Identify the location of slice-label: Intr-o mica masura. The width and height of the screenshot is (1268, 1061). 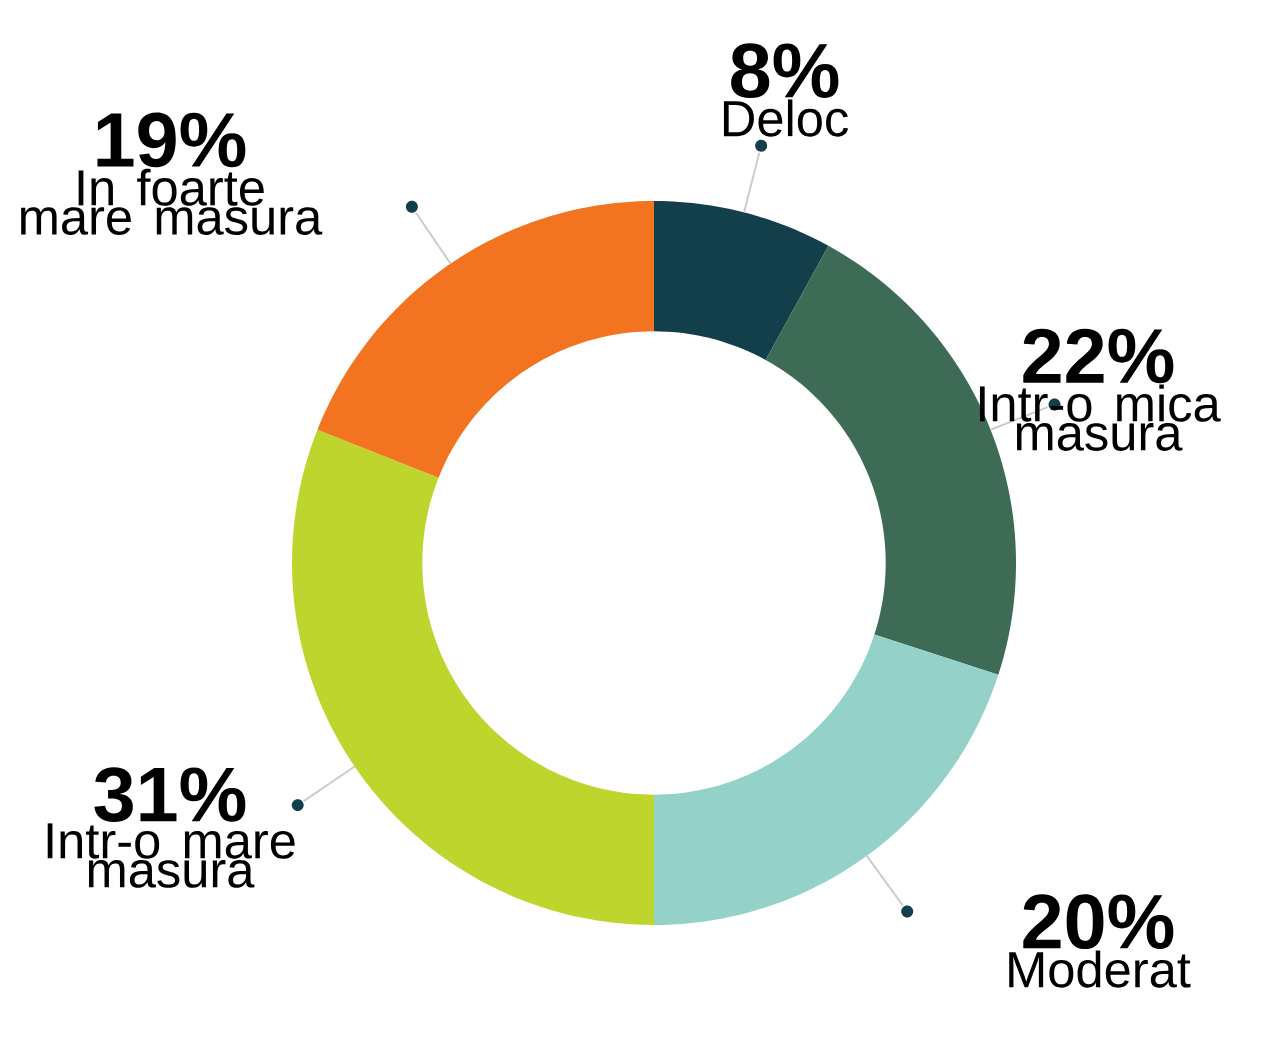
(1100, 417).